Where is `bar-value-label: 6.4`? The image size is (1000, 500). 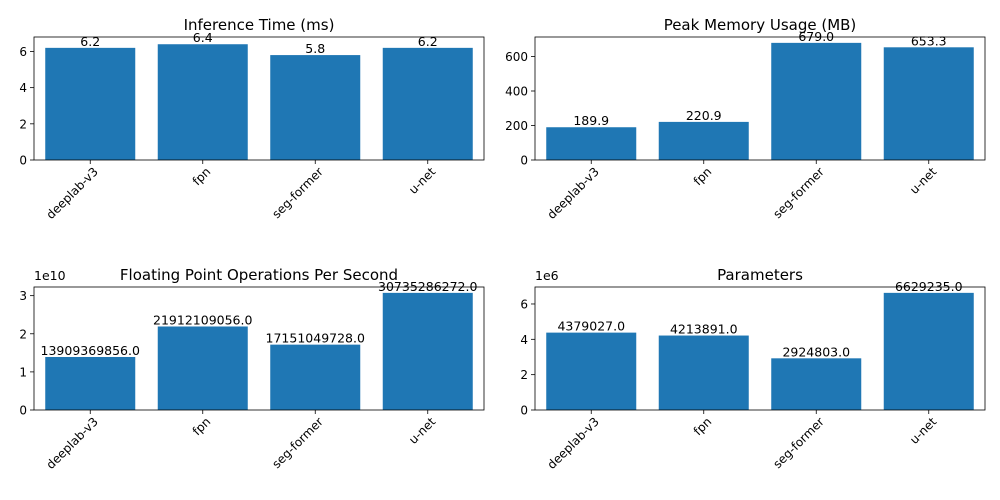
bar-value-label: 6.4 is located at coordinates (203, 37).